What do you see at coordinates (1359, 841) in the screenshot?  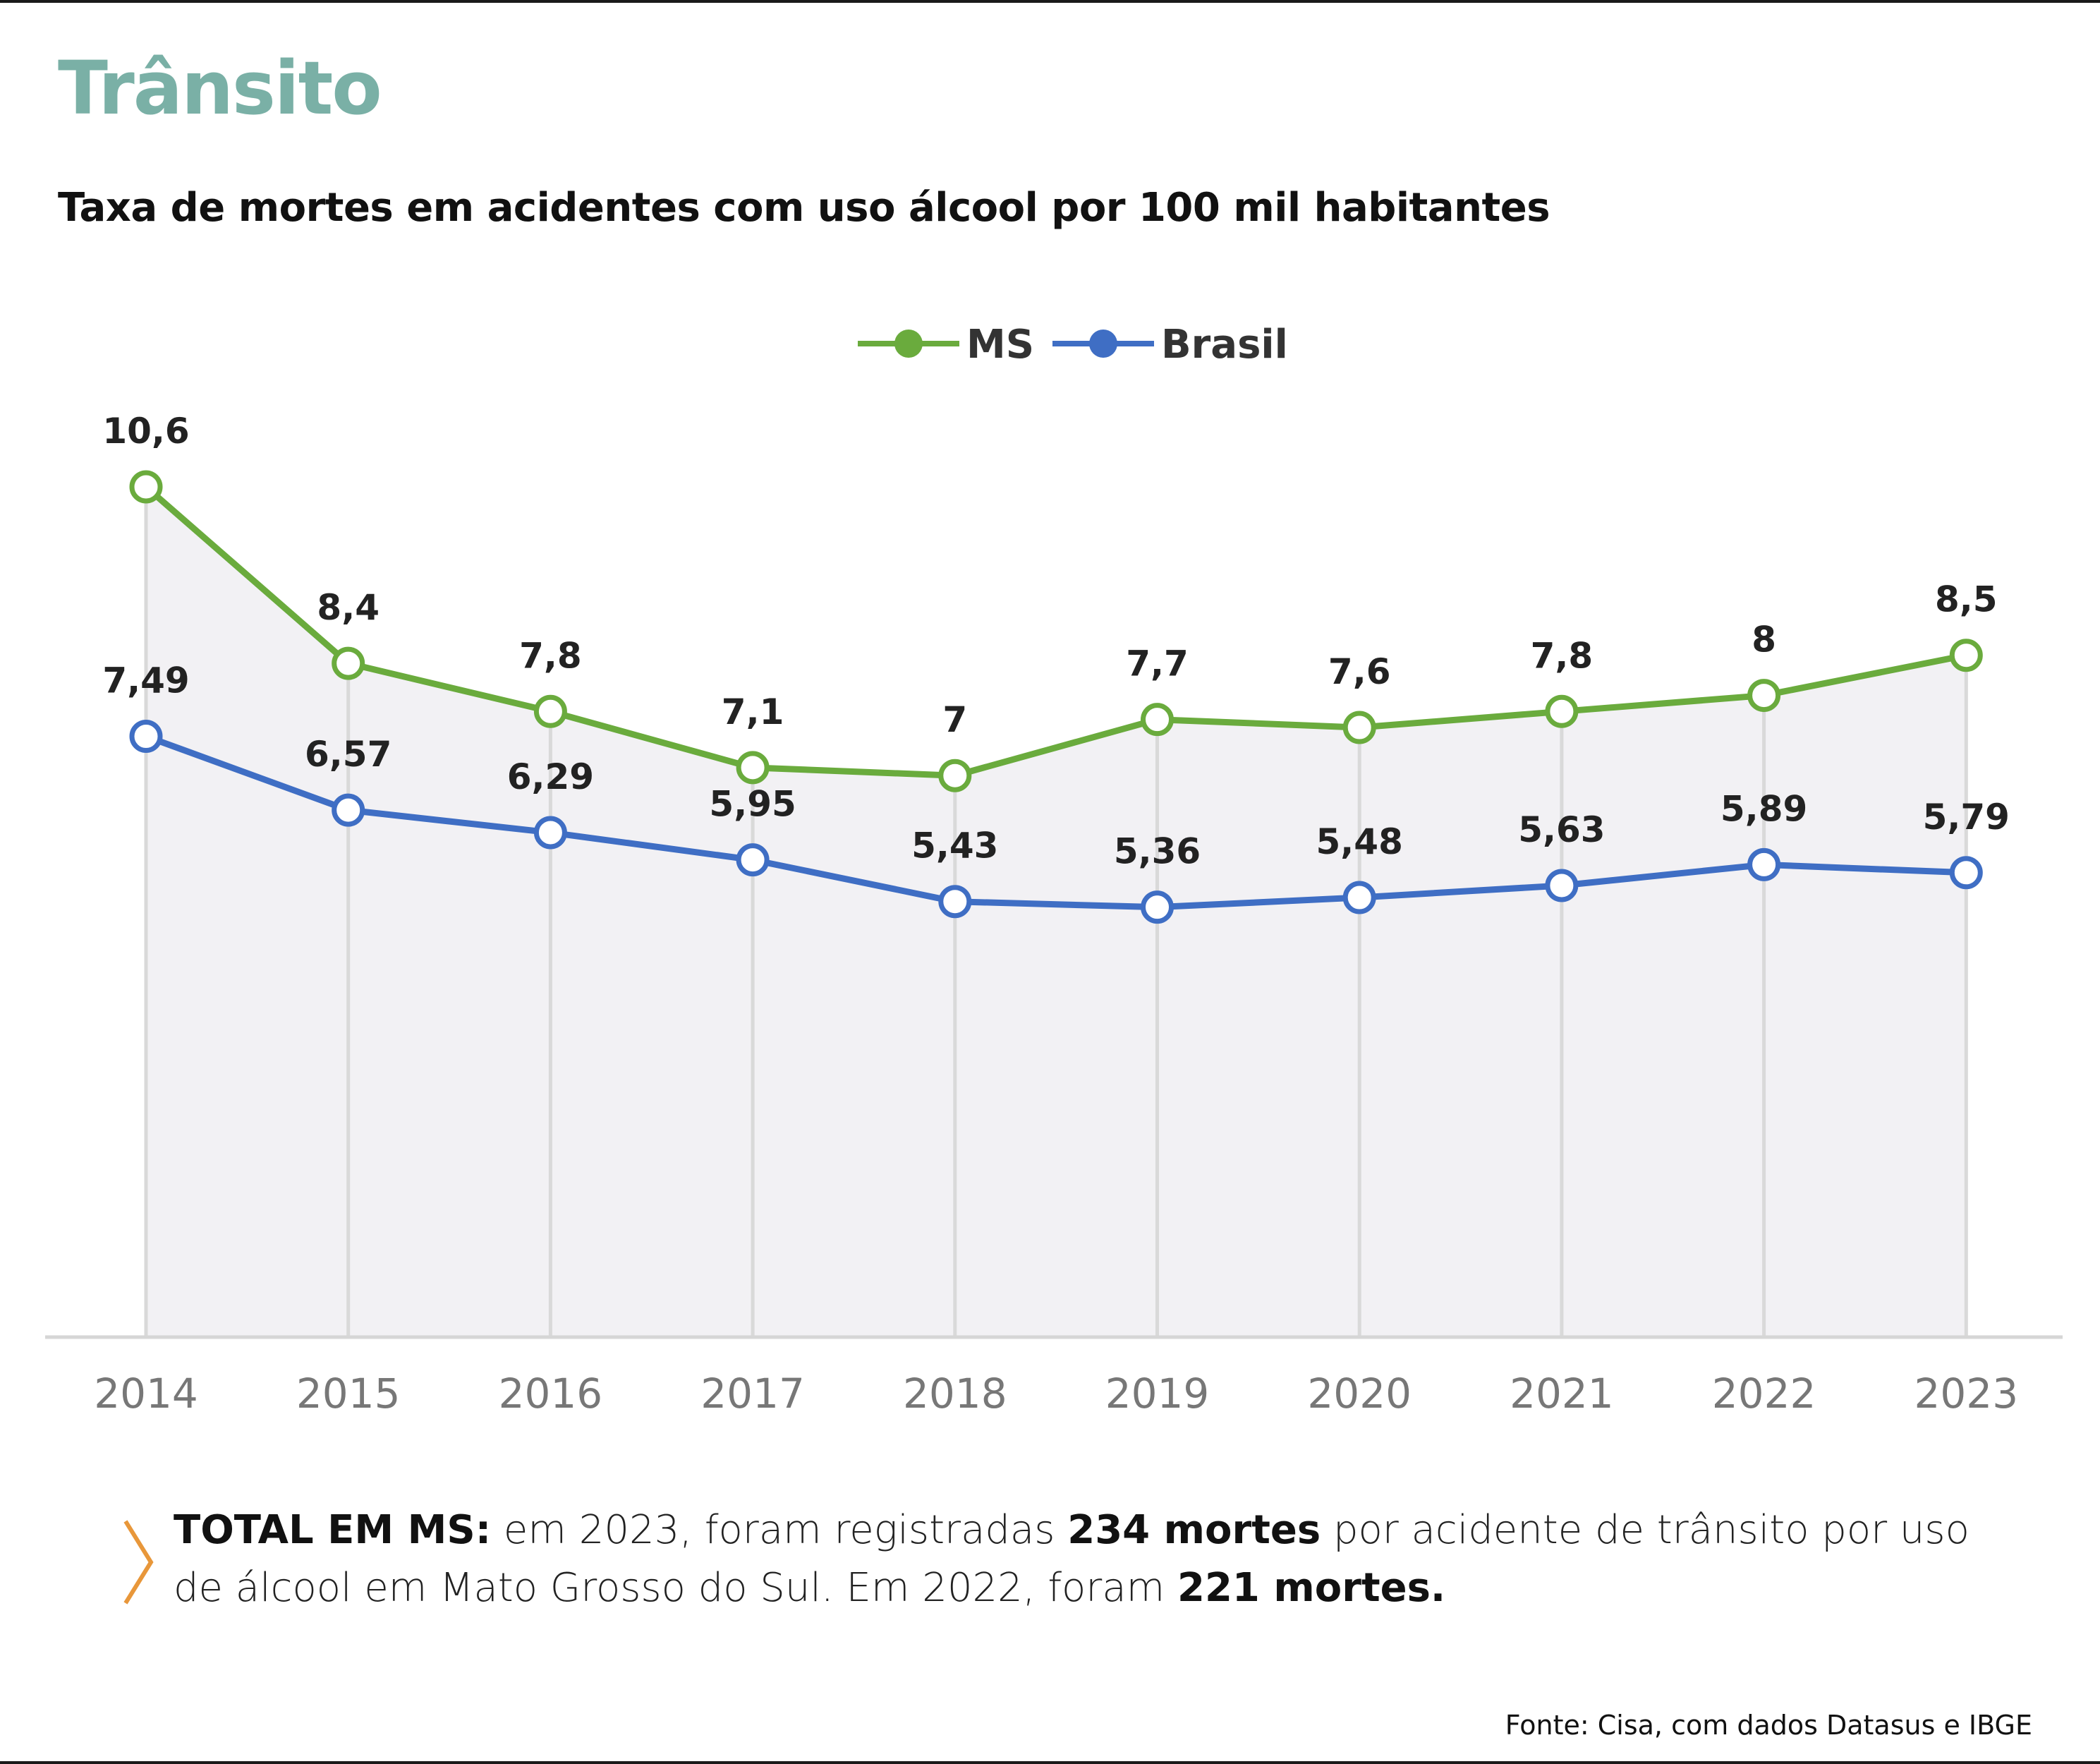 I see `data-label-brasil: 5,48` at bounding box center [1359, 841].